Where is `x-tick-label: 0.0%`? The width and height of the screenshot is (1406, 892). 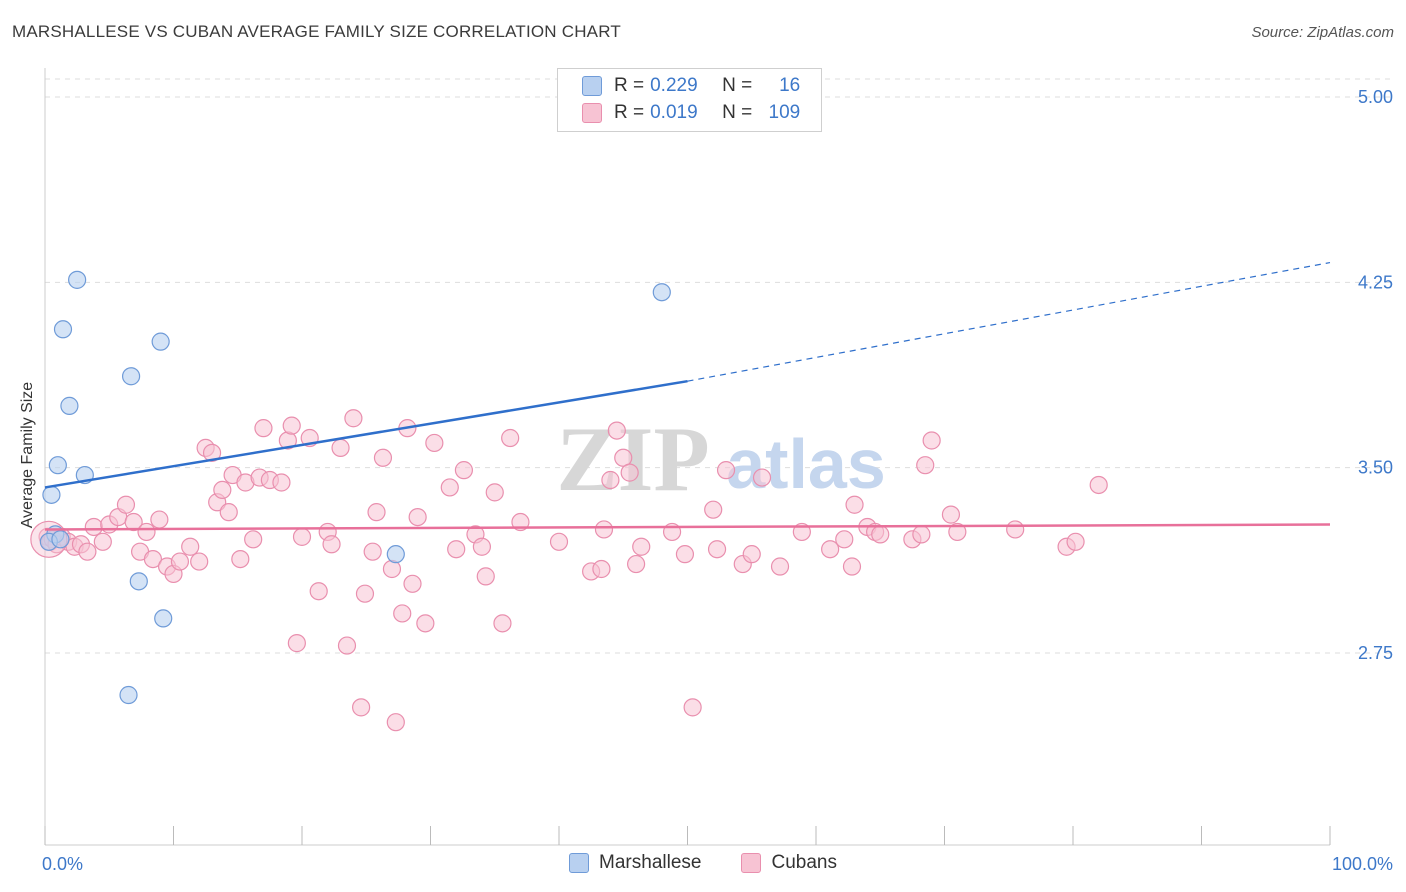 x-tick-label: 0.0% is located at coordinates (62, 864).